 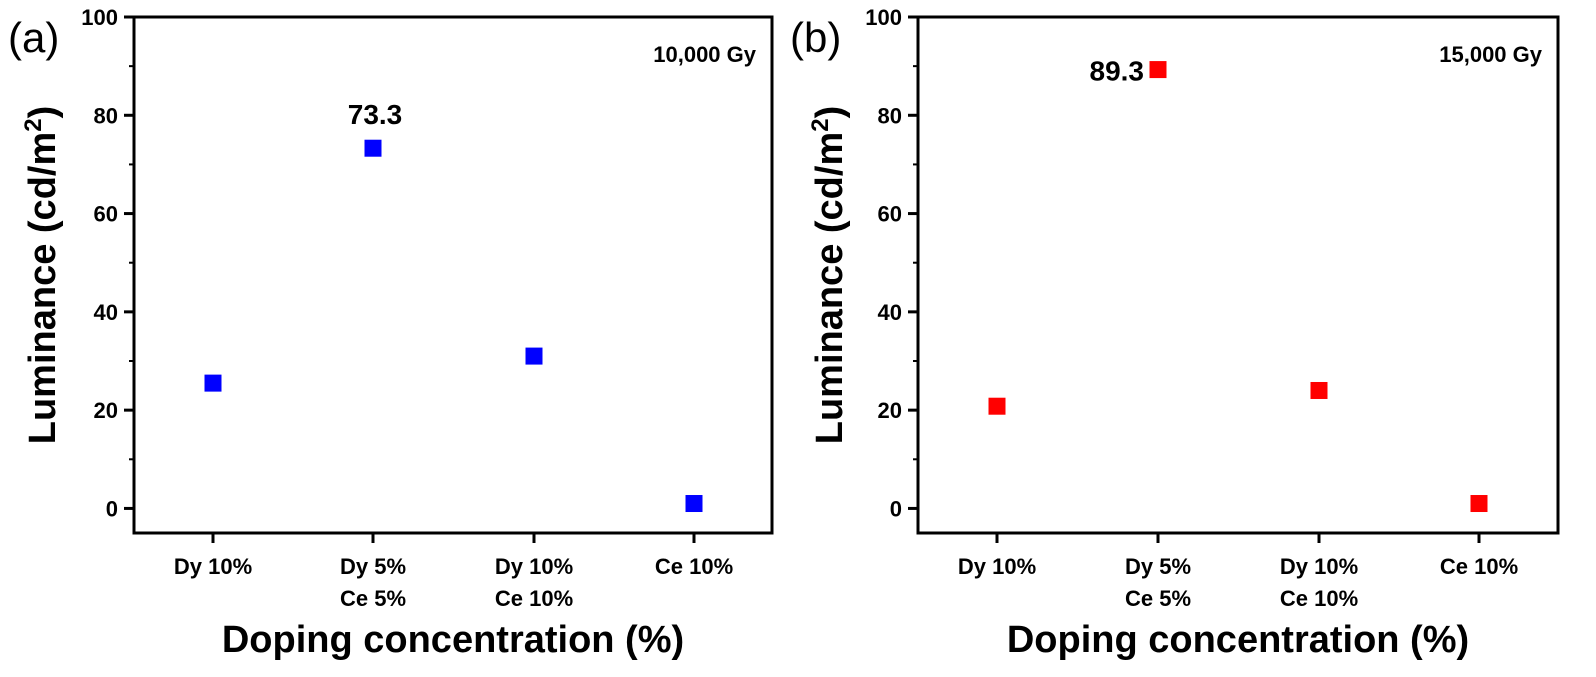 I want to click on dose-annotation: 15,000 Gy, so click(x=1491, y=54).